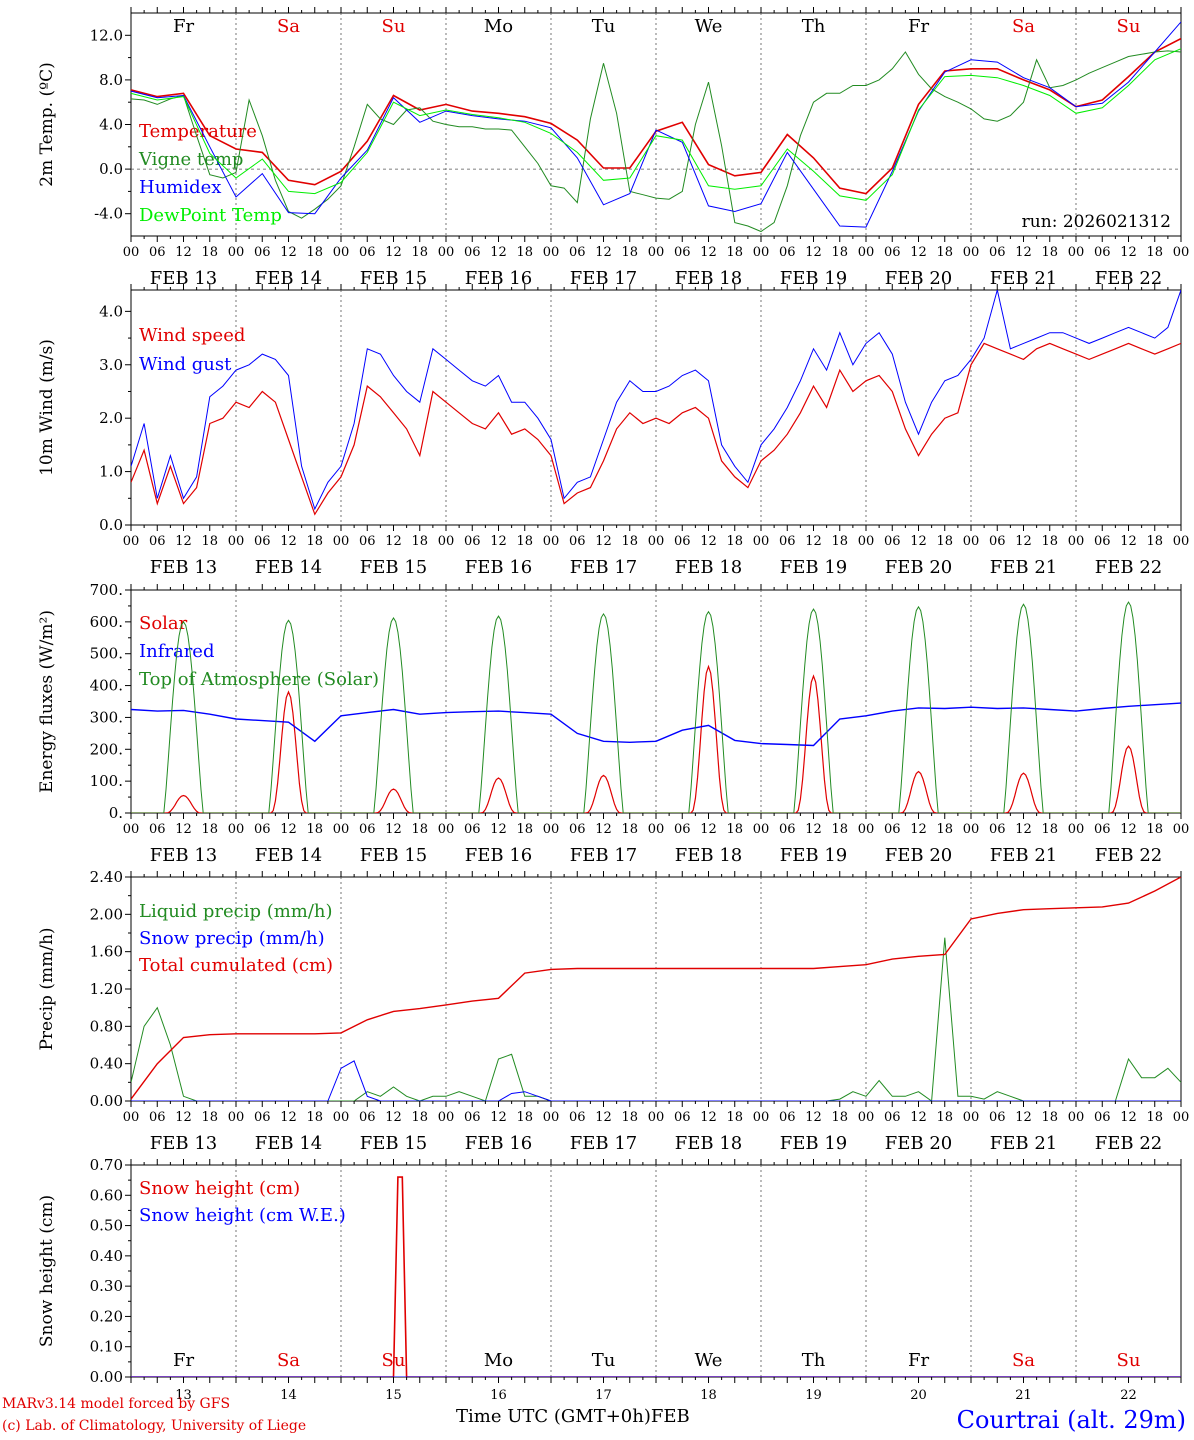  What do you see at coordinates (106, 1101) in the screenshot?
I see `y-tick-label: 0.00` at bounding box center [106, 1101].